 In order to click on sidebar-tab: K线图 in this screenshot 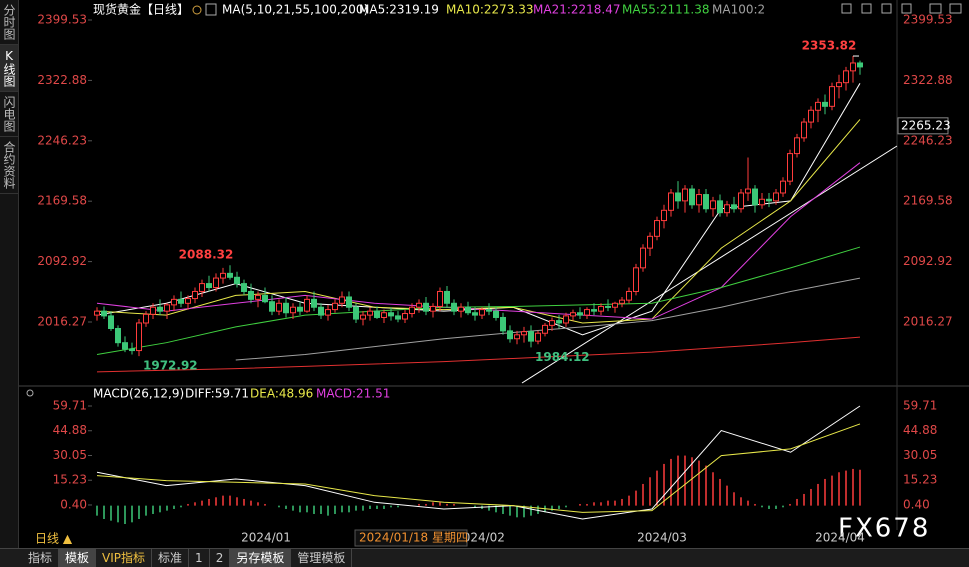, I will do `click(9, 68)`.